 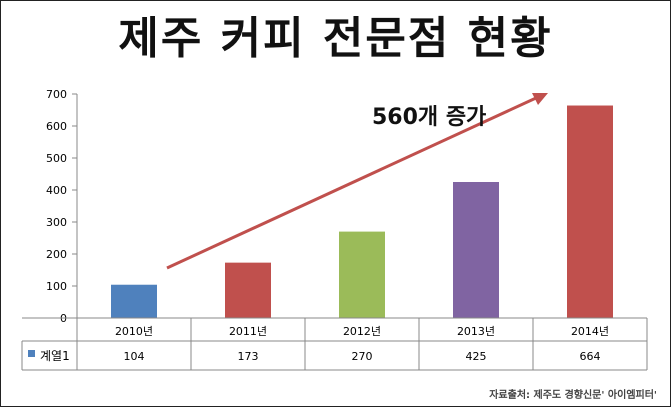 What do you see at coordinates (335, 38) in the screenshot?
I see `chart-title: 제주 커피 전문점 현황` at bounding box center [335, 38].